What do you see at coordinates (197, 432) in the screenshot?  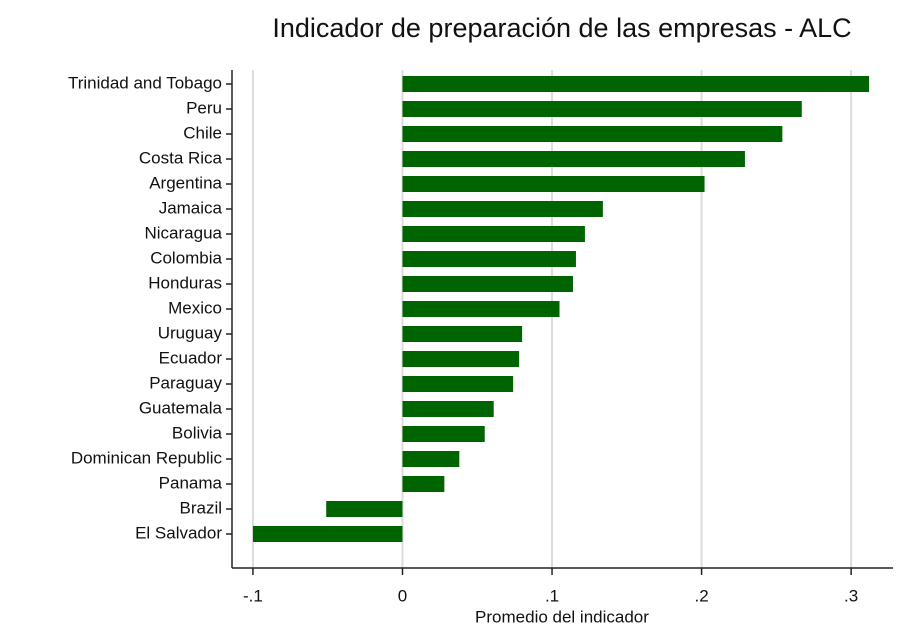 I see `y-tick-label: Bolivia` at bounding box center [197, 432].